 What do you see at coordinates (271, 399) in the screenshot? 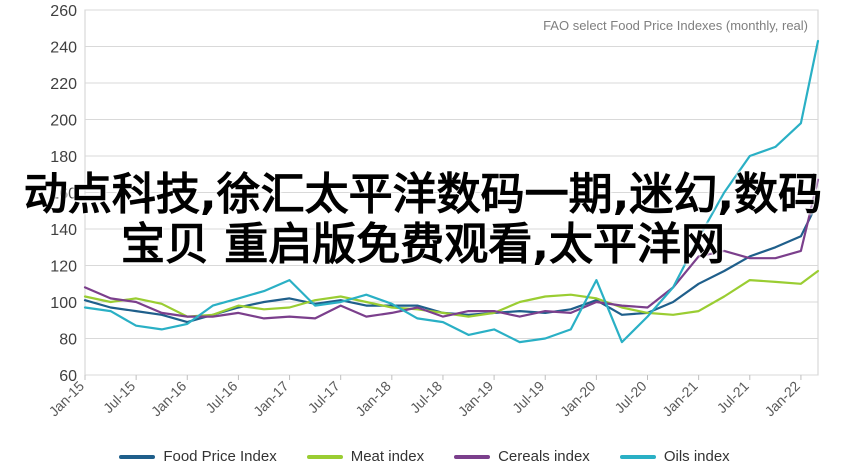
I see `x-tick-label: Jan-17` at bounding box center [271, 399].